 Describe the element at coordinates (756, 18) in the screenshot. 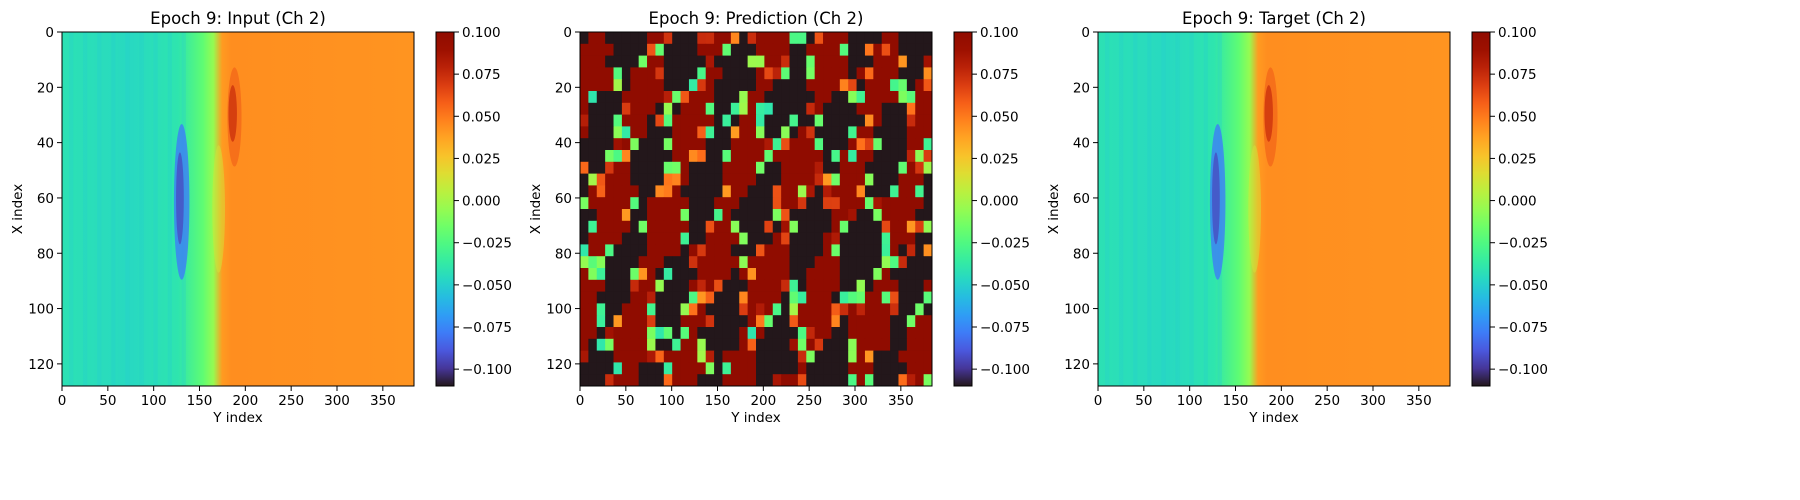

I see `chart-title: Epoch 9: Prediction (Ch 2)` at that location.